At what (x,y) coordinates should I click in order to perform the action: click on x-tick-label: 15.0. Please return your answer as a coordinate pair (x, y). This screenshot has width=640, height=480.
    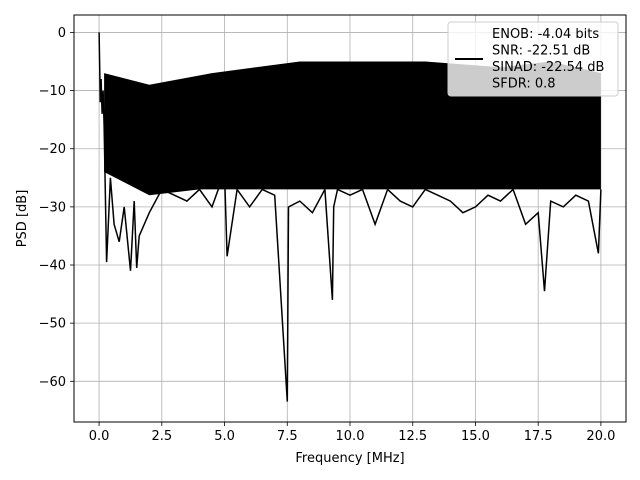
    Looking at the image, I should click on (475, 436).